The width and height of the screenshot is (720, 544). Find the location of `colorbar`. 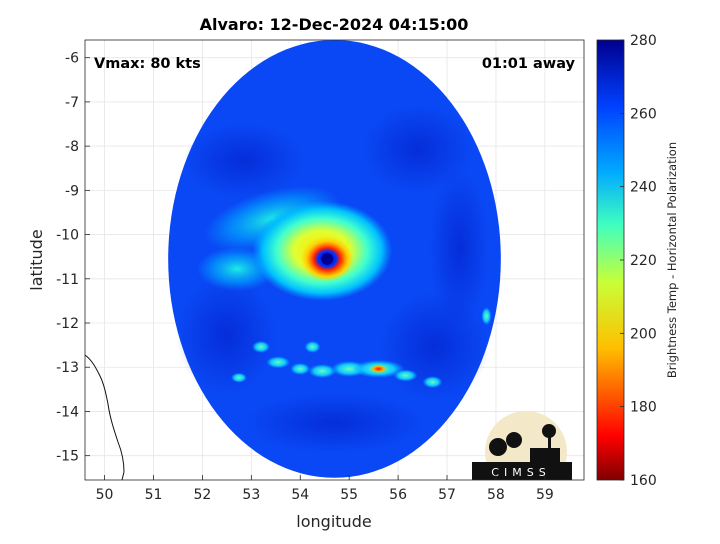

colorbar is located at coordinates (610, 260).